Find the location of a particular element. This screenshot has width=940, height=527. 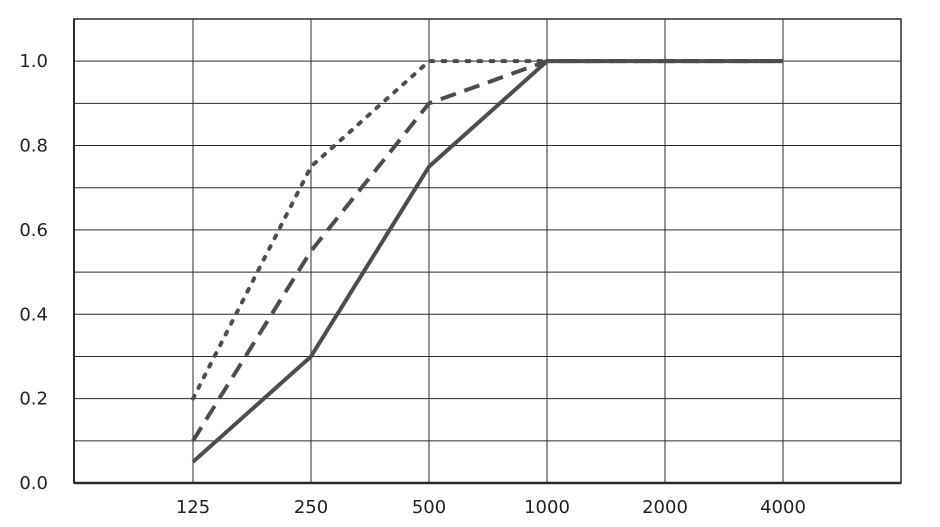

x-axis-tick-labels: 125 250 500 1000 2000 4000 is located at coordinates (491, 507).